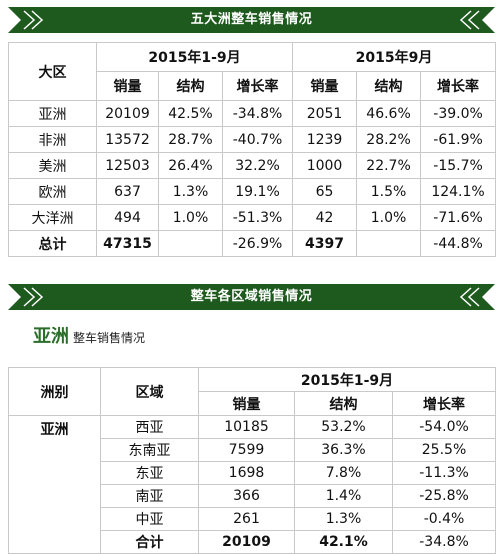 The width and height of the screenshot is (501, 554). I want to click on cell: 42, so click(325, 217).